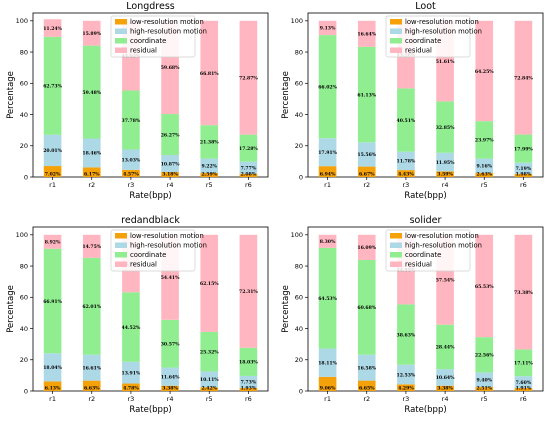  I want to click on data-label: 59.48%, so click(91, 93).